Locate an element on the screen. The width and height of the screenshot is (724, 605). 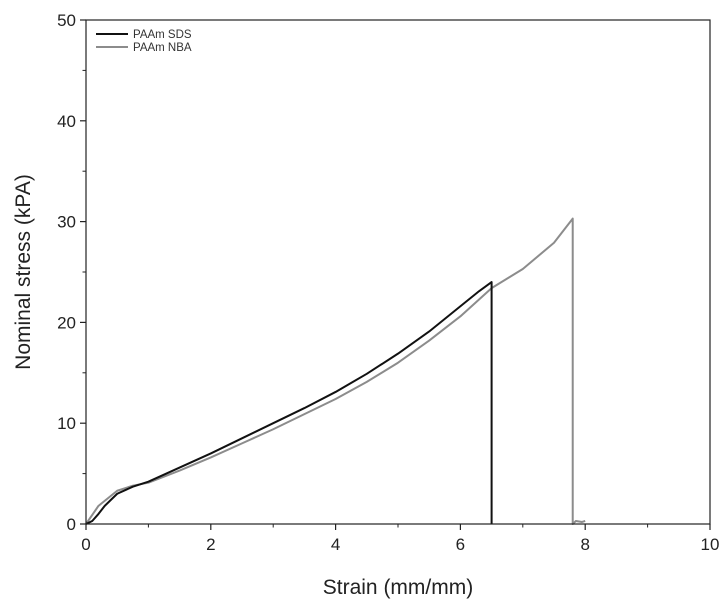
x-tick-label: 4 is located at coordinates (335, 544).